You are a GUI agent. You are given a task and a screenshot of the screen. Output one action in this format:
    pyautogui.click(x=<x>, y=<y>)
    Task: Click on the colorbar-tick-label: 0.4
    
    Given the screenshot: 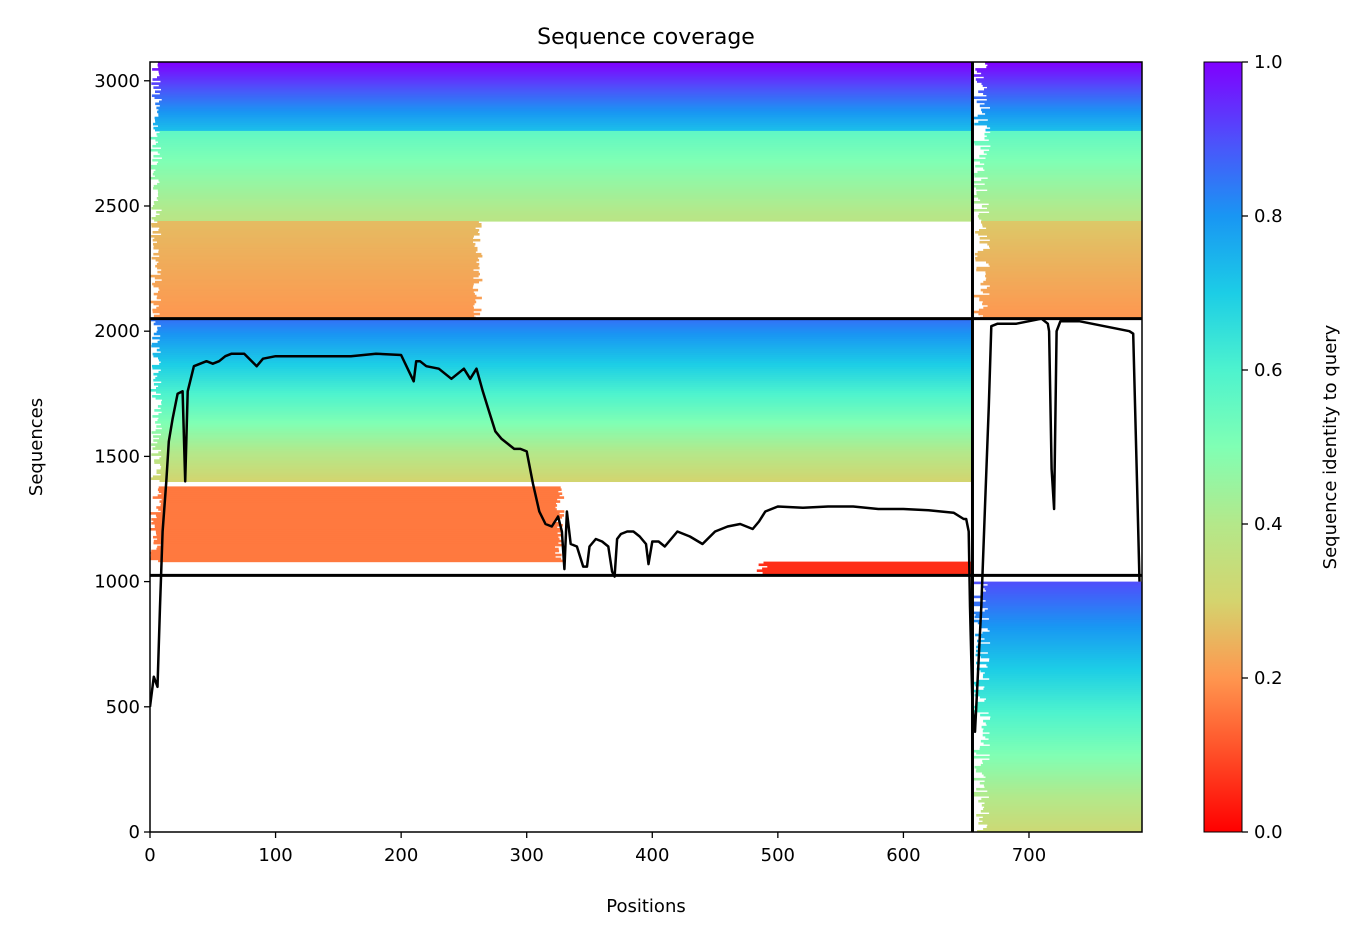 What is the action you would take?
    pyautogui.click(x=1268, y=524)
    